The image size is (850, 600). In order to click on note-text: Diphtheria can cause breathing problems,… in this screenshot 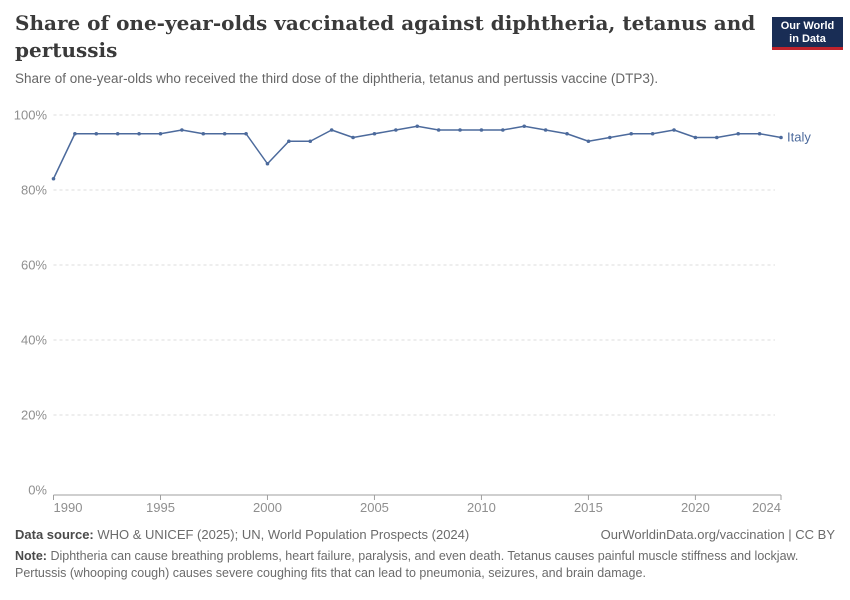, I will do `click(407, 564)`.